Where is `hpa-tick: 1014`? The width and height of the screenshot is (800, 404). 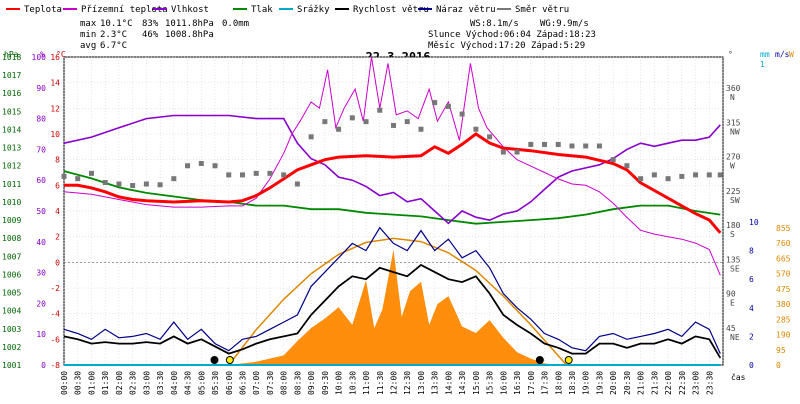
hpa-tick: 1014 is located at coordinates (11, 129).